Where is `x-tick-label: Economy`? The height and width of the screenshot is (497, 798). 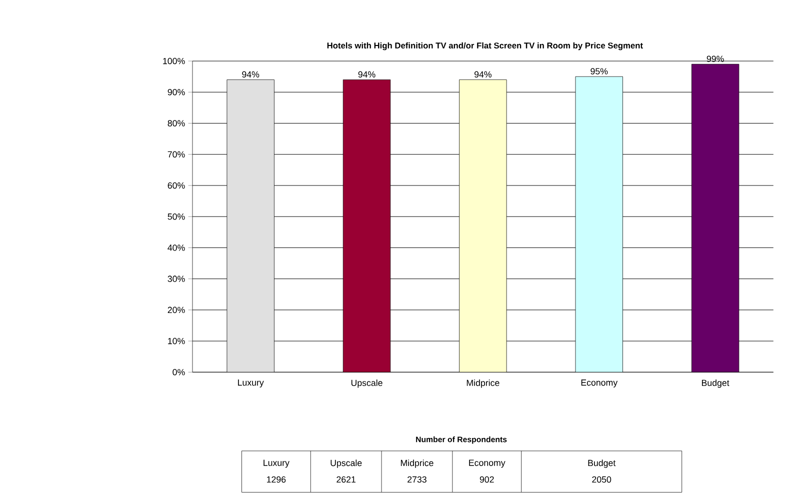 x-tick-label: Economy is located at coordinates (599, 383).